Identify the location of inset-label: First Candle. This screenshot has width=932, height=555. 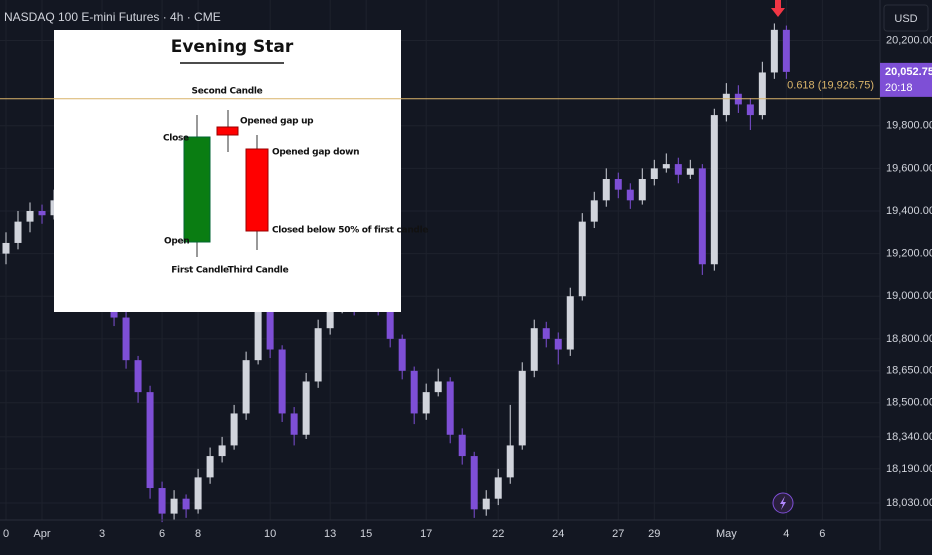
(200, 271).